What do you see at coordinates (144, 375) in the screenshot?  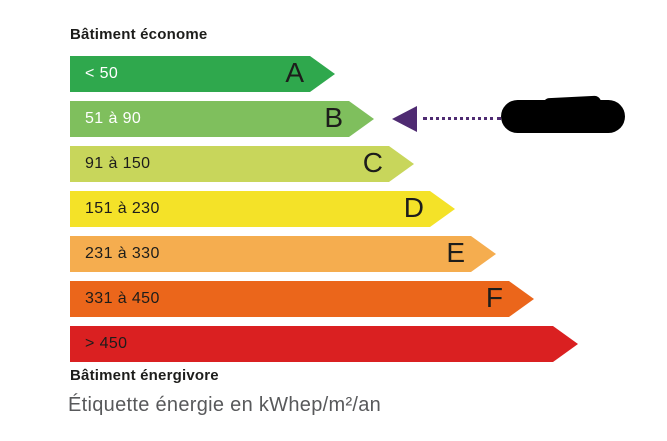 I see `energy-intensive-building-label: Bâtiment énergivore` at bounding box center [144, 375].